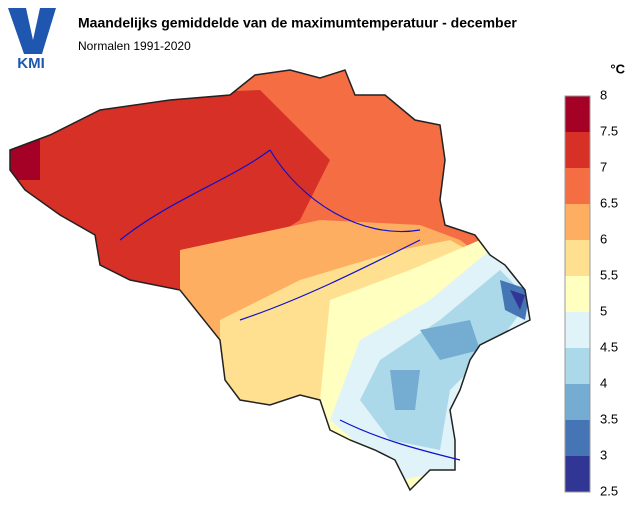  Describe the element at coordinates (603, 454) in the screenshot. I see `legend-tick-label: 3` at that location.